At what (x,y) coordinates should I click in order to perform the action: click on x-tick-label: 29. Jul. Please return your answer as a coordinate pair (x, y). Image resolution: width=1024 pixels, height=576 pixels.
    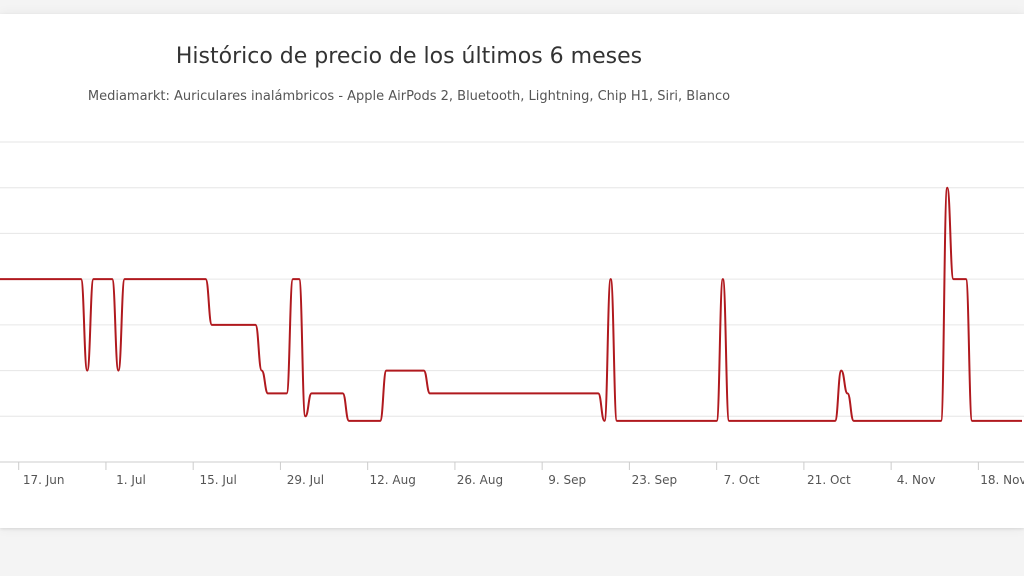
    Looking at the image, I should click on (305, 480).